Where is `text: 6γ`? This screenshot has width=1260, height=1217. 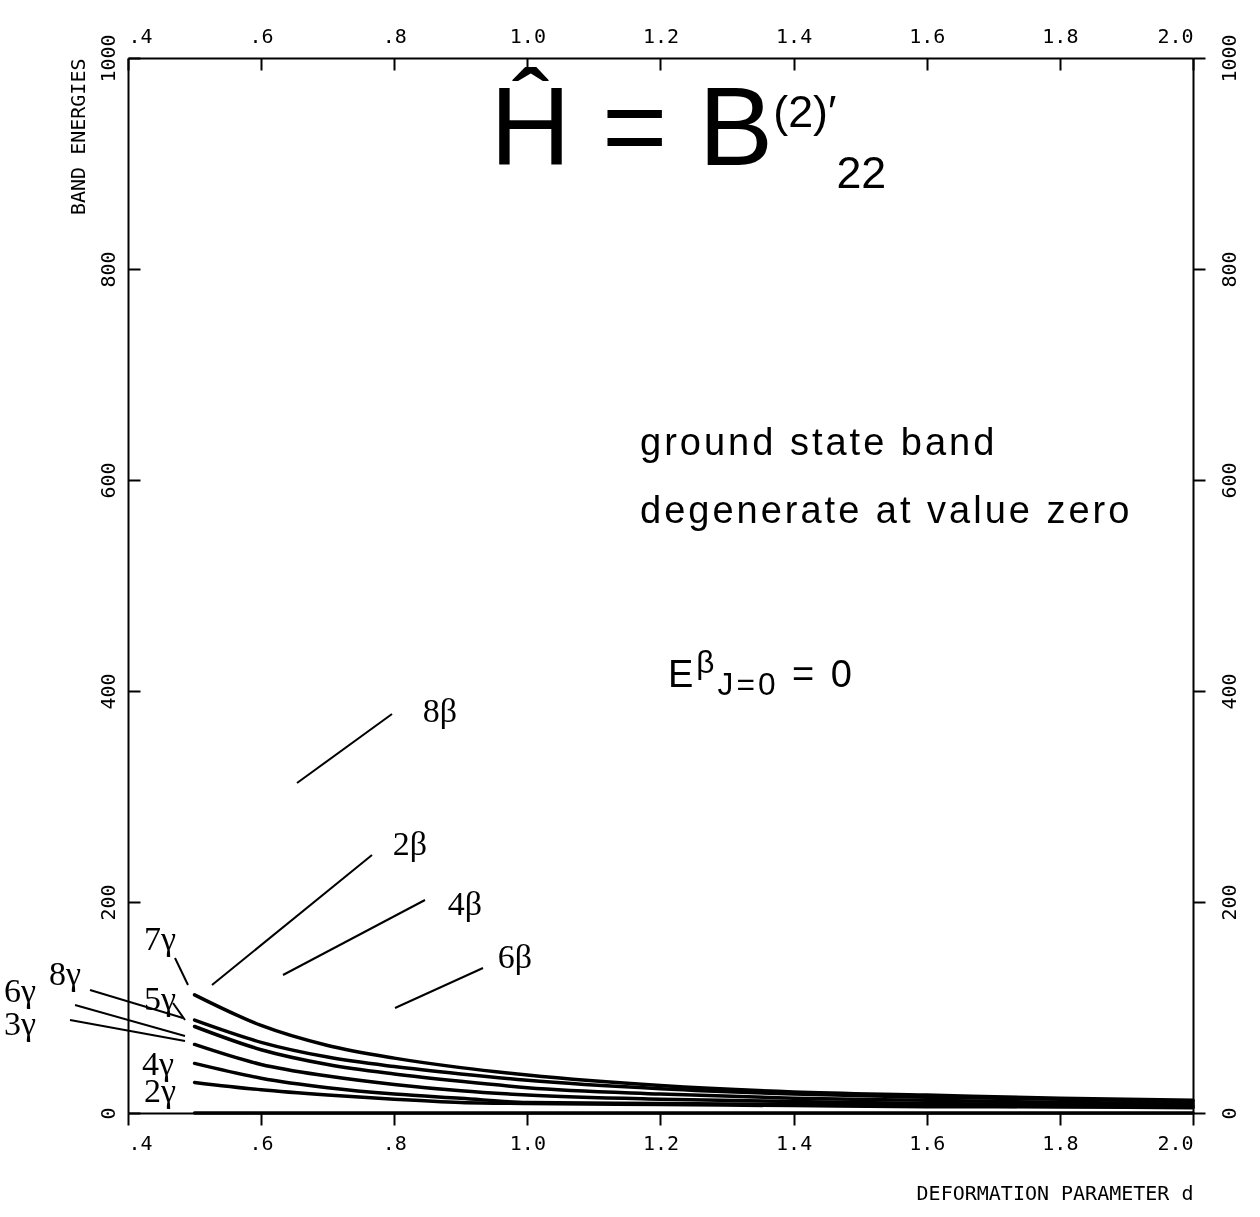 text: 6γ is located at coordinates (20, 990).